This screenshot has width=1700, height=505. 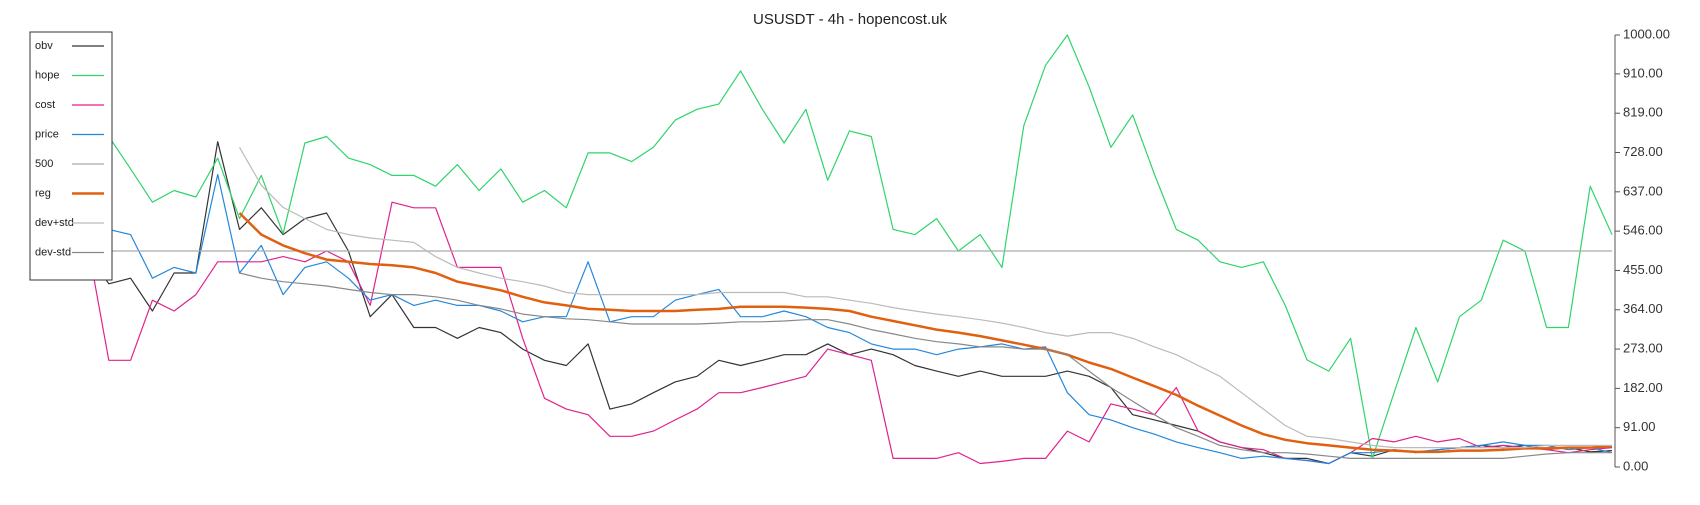 I want to click on y-tick-label: 637.00, so click(x=1643, y=190).